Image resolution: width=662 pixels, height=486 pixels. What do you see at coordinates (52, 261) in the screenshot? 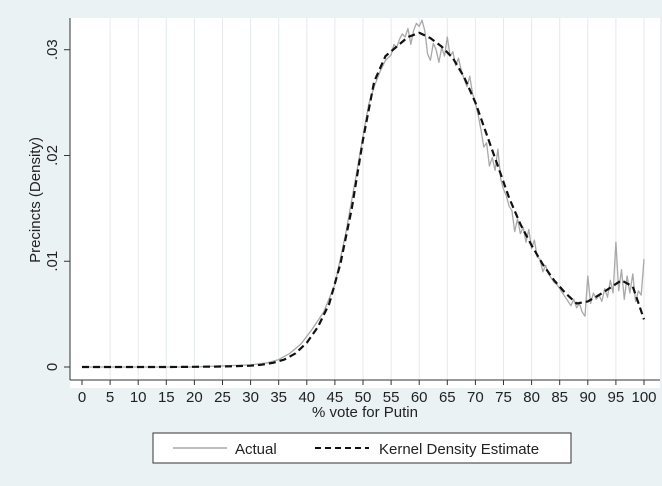
I see `y-tick-label: .01` at bounding box center [52, 261].